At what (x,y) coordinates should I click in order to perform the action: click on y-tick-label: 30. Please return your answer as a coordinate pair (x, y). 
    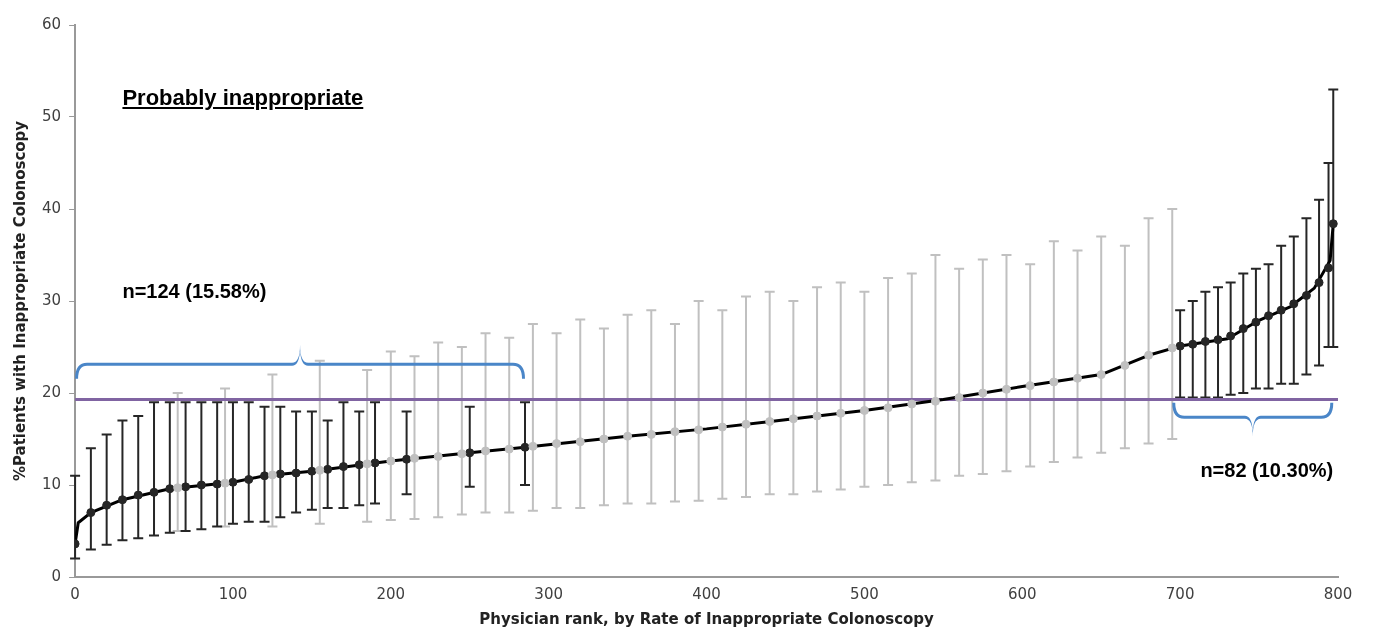
    Looking at the image, I should click on (51, 299).